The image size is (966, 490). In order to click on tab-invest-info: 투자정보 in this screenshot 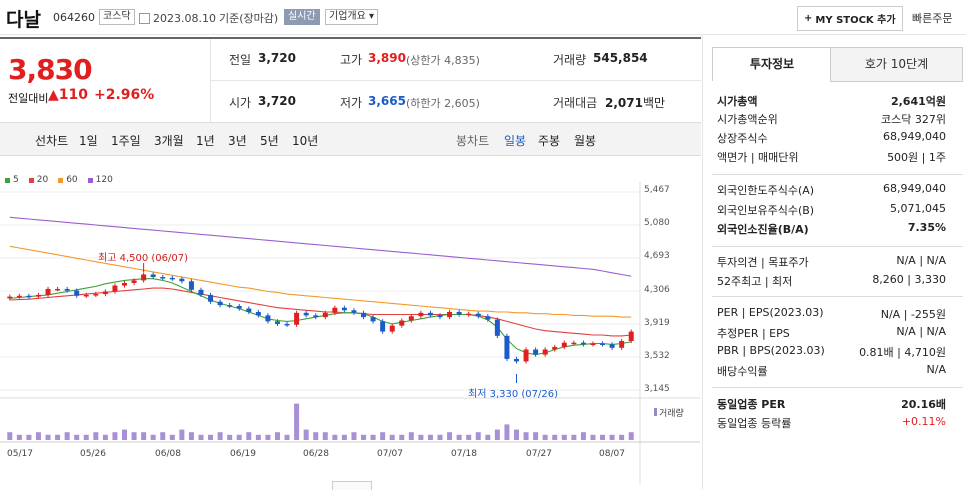, I will do `click(772, 64)`.